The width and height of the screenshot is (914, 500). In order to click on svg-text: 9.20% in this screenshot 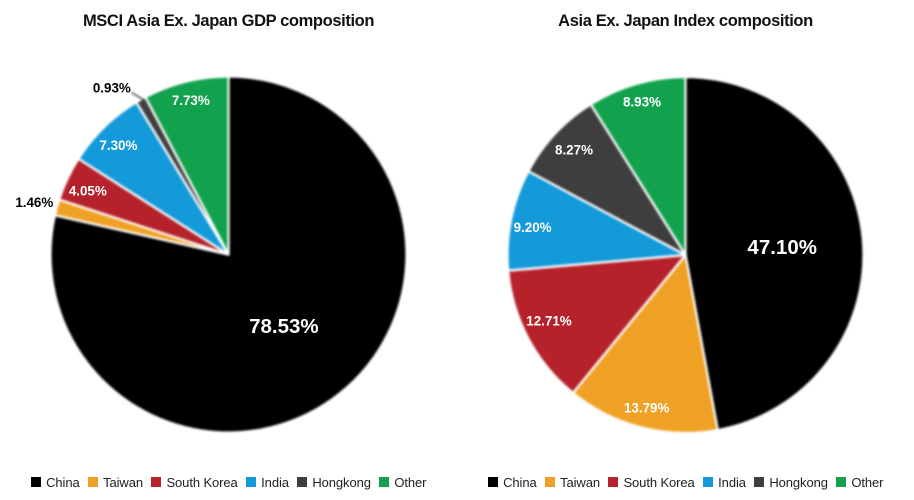, I will do `click(533, 227)`.